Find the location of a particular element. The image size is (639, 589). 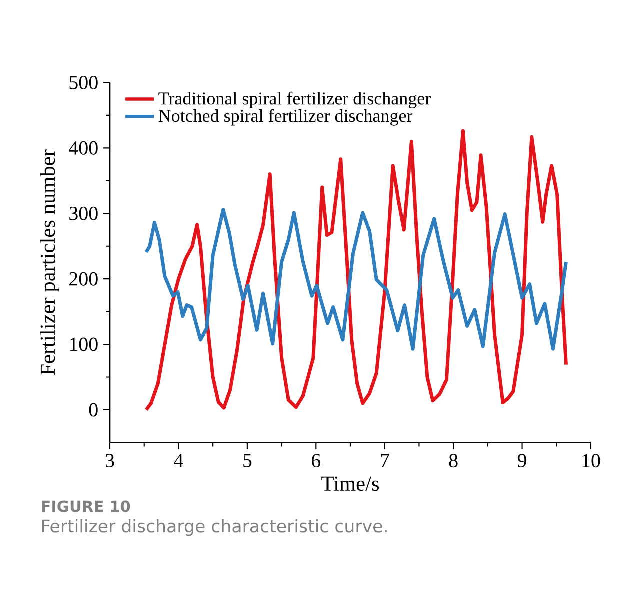

y-tick-label: 500 is located at coordinates (84, 83).